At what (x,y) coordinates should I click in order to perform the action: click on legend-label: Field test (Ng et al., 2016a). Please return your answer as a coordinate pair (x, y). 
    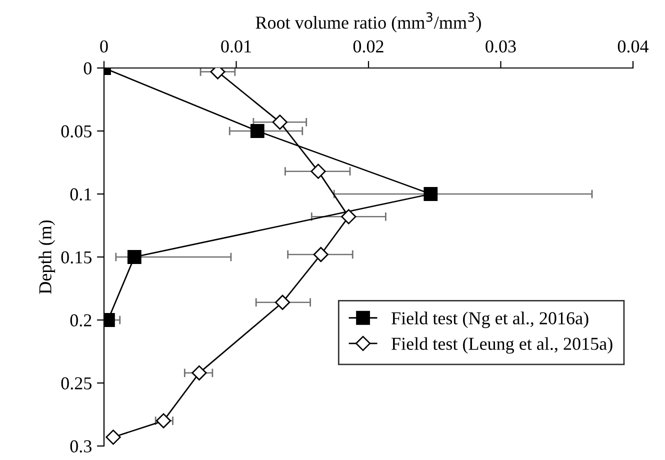
    Looking at the image, I should click on (490, 320).